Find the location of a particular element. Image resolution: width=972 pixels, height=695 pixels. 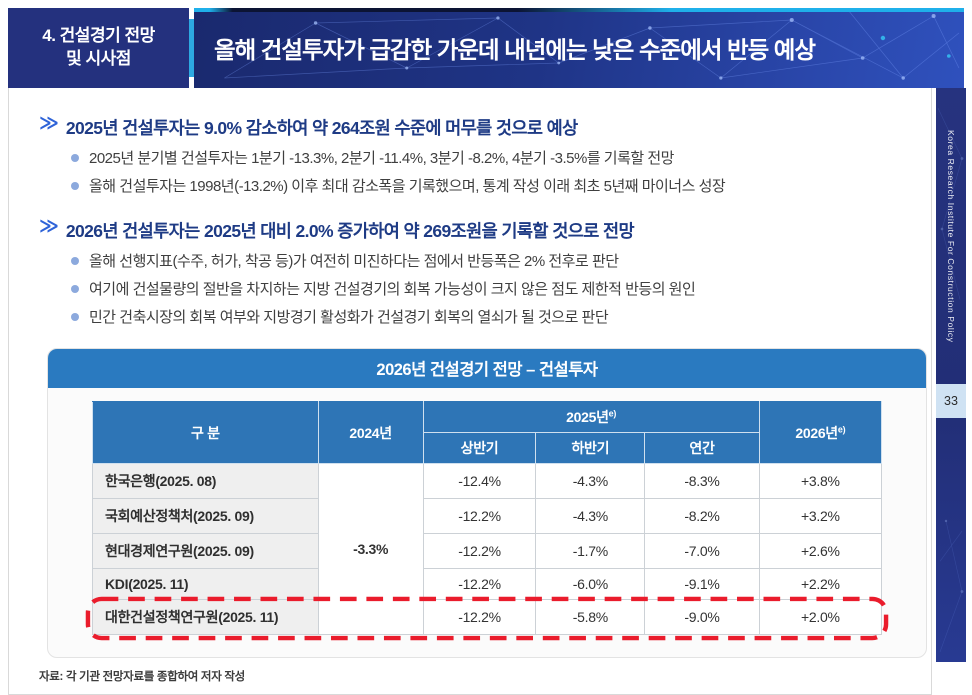

col-header-2026: 2026년e) is located at coordinates (820, 432).